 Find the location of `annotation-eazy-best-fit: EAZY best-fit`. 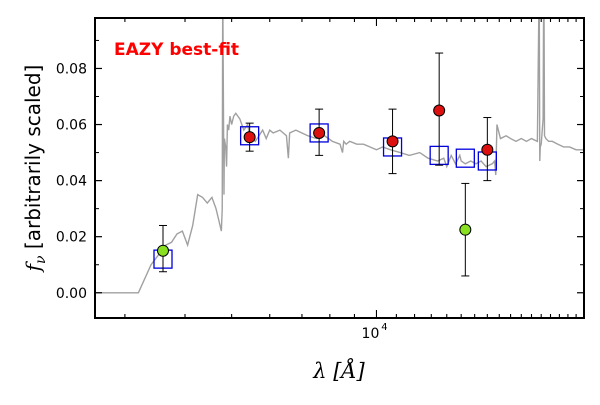

annotation-eazy-best-fit: EAZY best-fit is located at coordinates (176, 50).